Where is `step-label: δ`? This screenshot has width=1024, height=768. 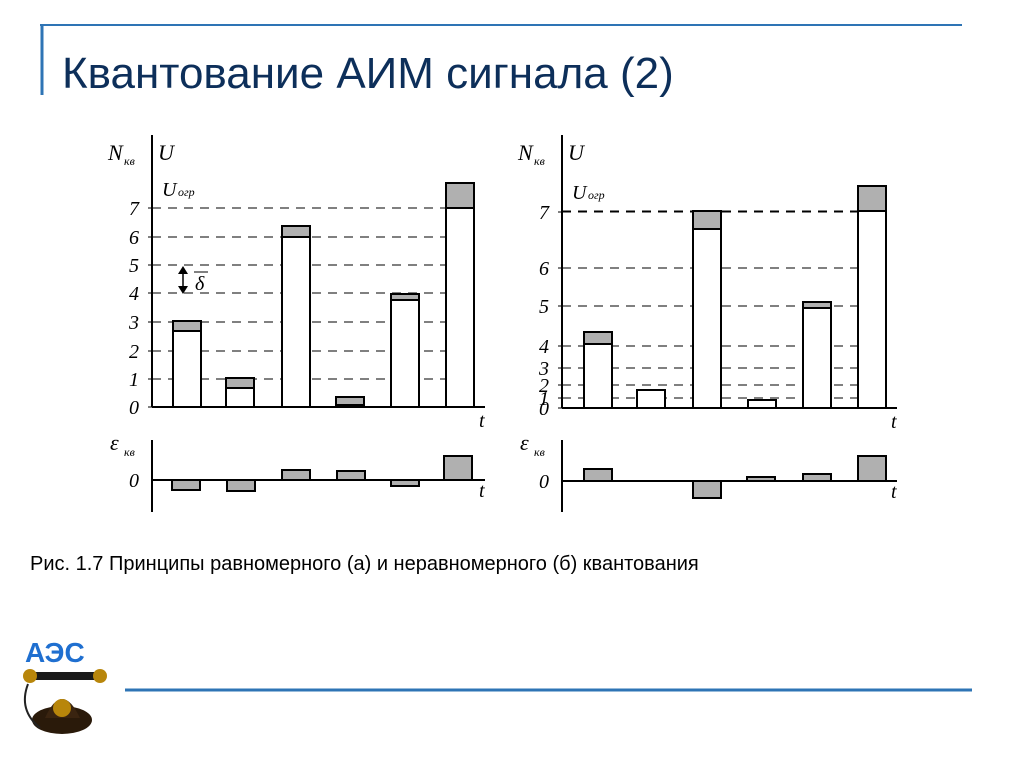 step-label: δ is located at coordinates (200, 284).